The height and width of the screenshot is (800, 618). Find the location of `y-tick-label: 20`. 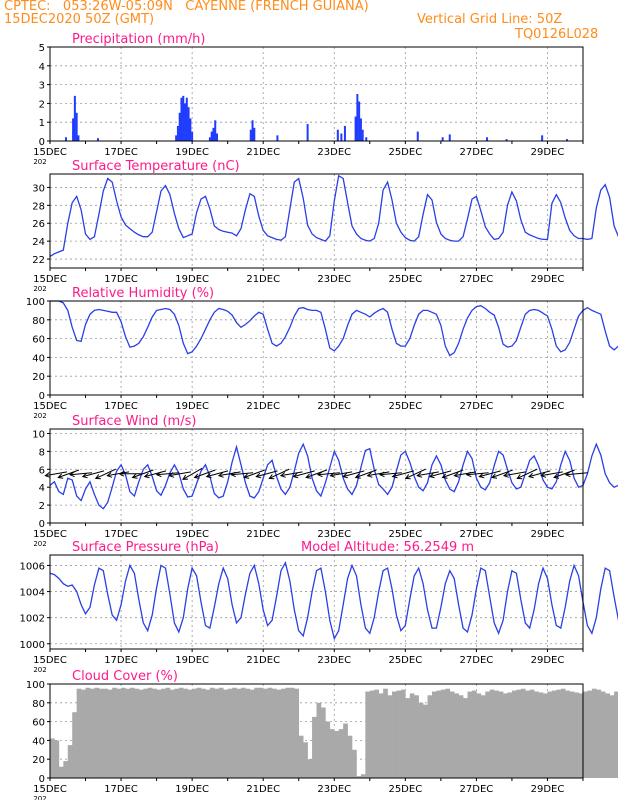

y-tick-label: 20 is located at coordinates (38, 377).